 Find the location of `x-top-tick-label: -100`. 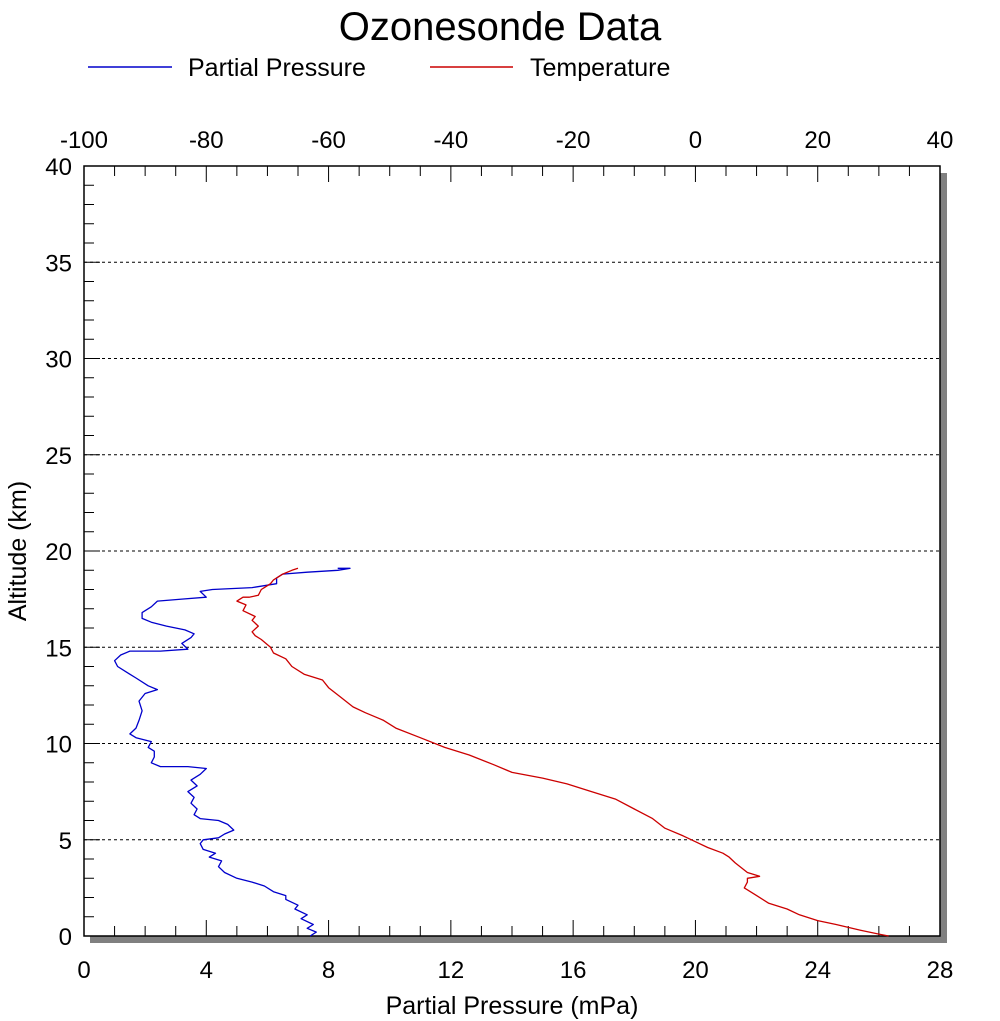

x-top-tick-label: -100 is located at coordinates (84, 140).